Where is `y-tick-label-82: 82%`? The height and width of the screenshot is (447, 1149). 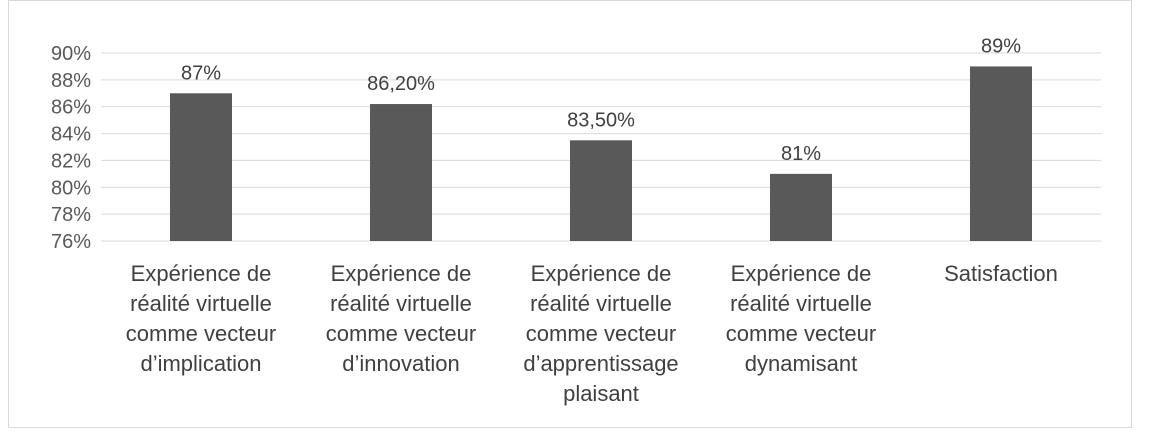
y-tick-label-82: 82% is located at coordinates (71, 161).